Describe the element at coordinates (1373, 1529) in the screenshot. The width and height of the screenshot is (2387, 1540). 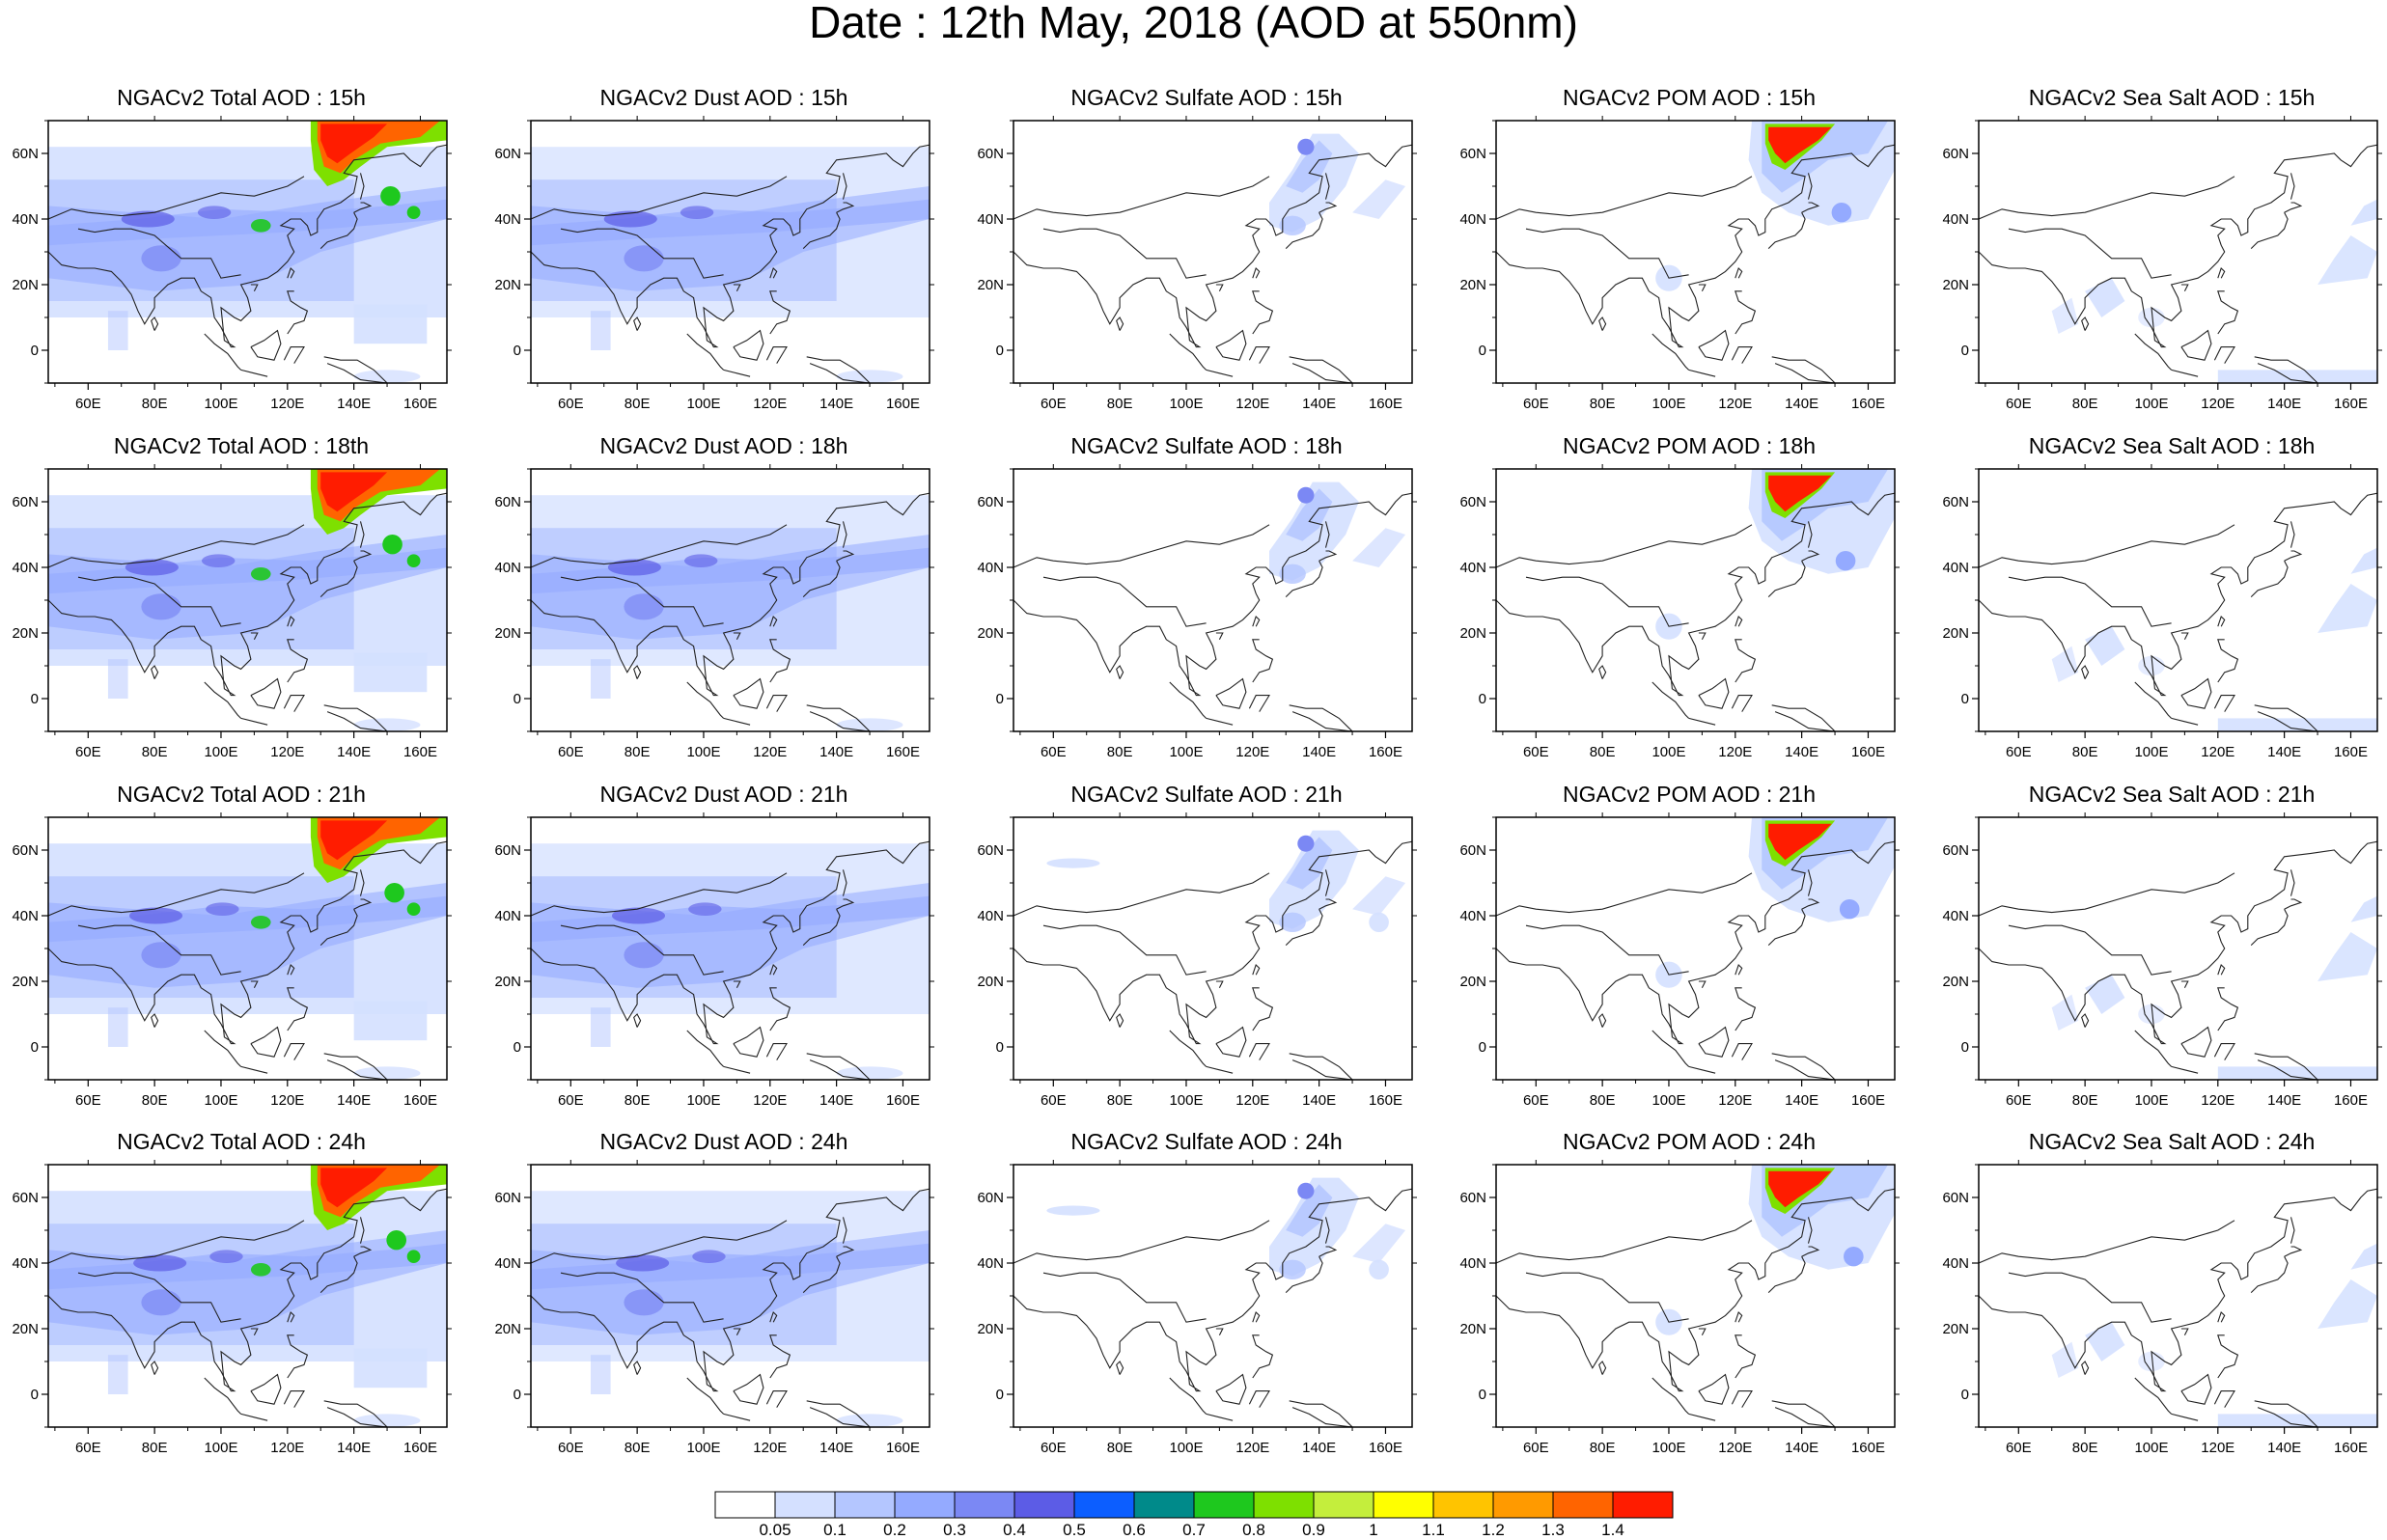
I see `colorbar-label: 1` at that location.